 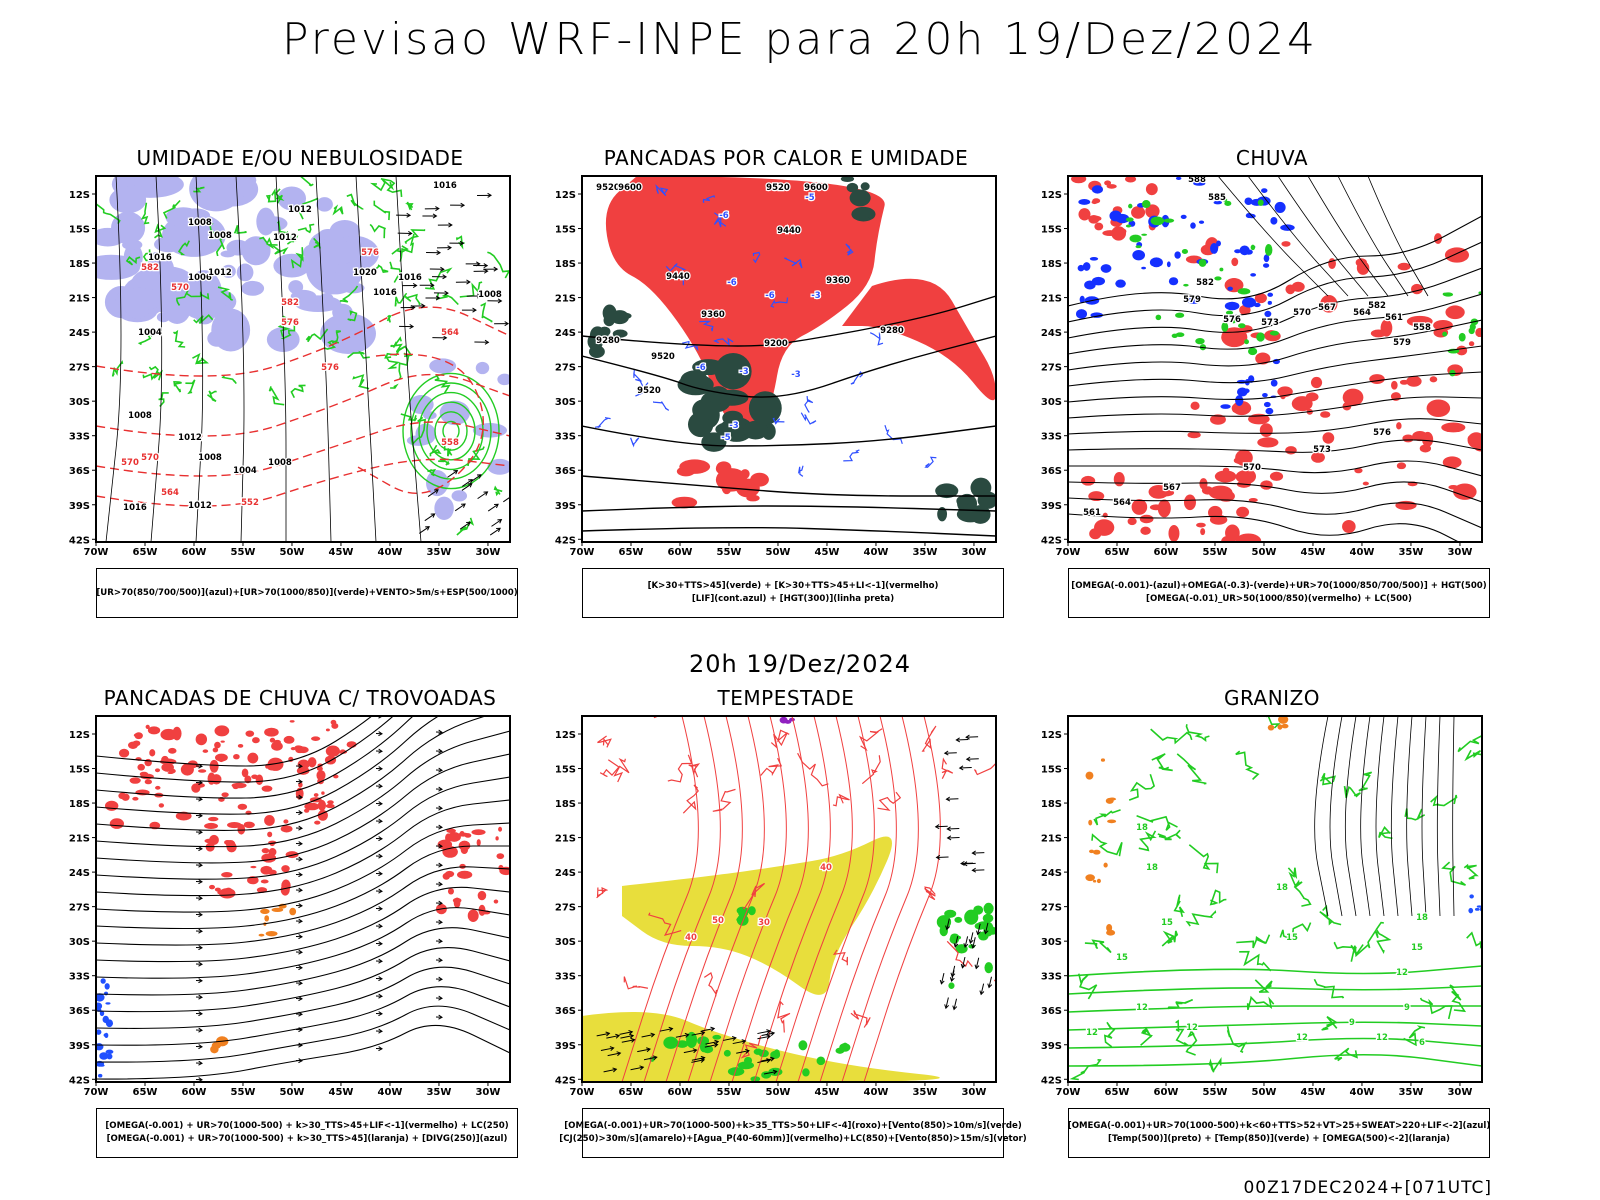 I want to click on lat-label: 18S, so click(x=79, y=264).